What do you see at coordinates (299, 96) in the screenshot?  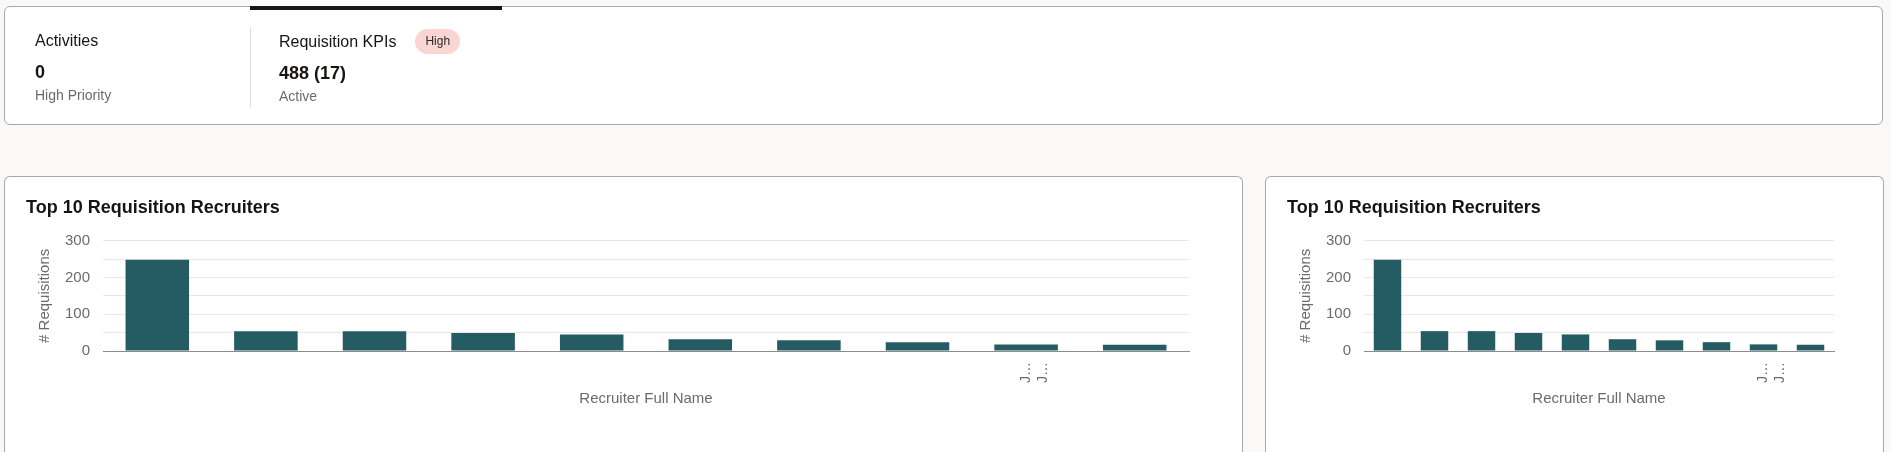 I see `text: Active` at bounding box center [299, 96].